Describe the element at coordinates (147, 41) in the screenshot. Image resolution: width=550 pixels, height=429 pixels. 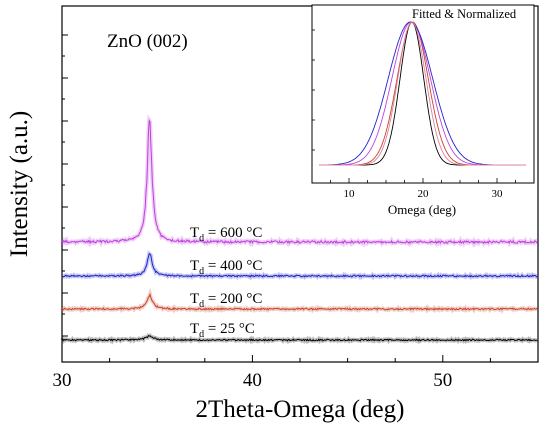
I see `peak-annotation: ZnO (002)` at that location.